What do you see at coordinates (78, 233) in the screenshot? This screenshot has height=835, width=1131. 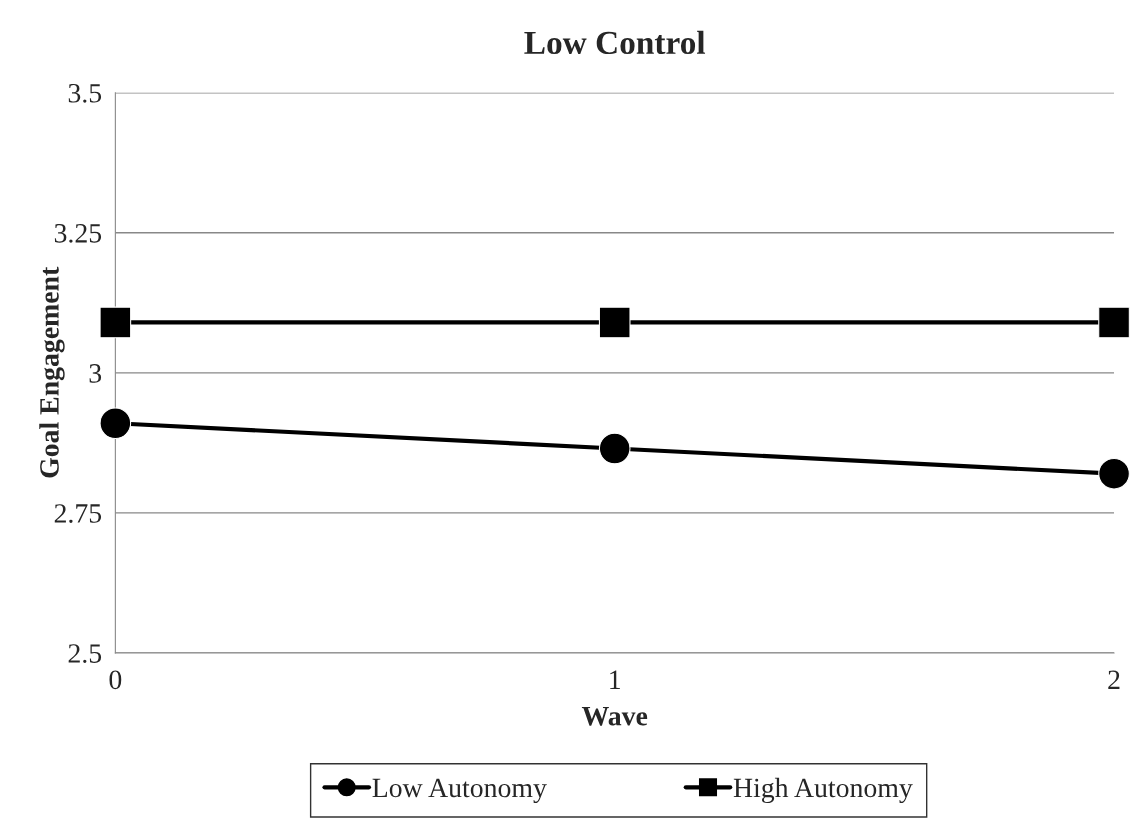 I see `y-tick-label: 3.25` at bounding box center [78, 233].